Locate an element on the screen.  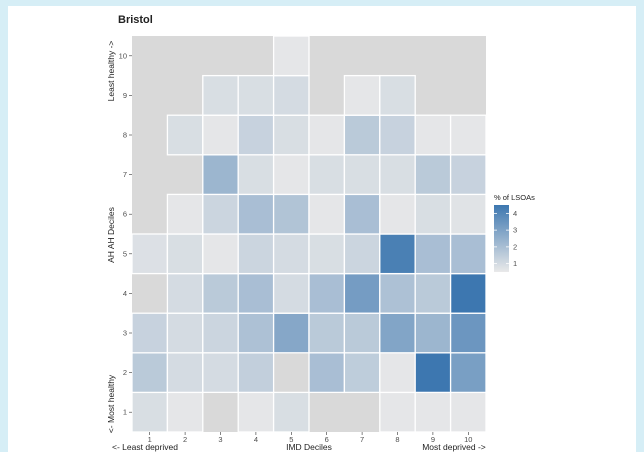
legend-title: % of LSOAs is located at coordinates (514, 197).